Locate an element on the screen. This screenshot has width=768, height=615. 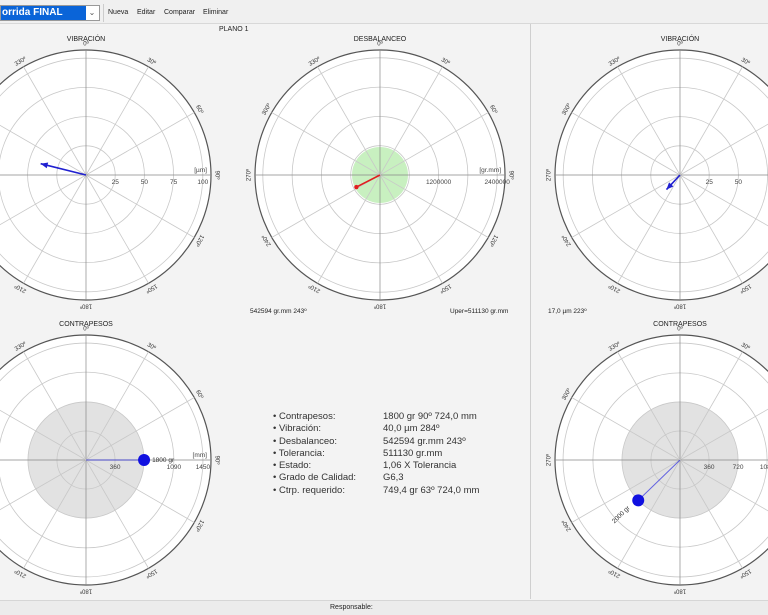
summary-value: G6,3 is located at coordinates (393, 478).